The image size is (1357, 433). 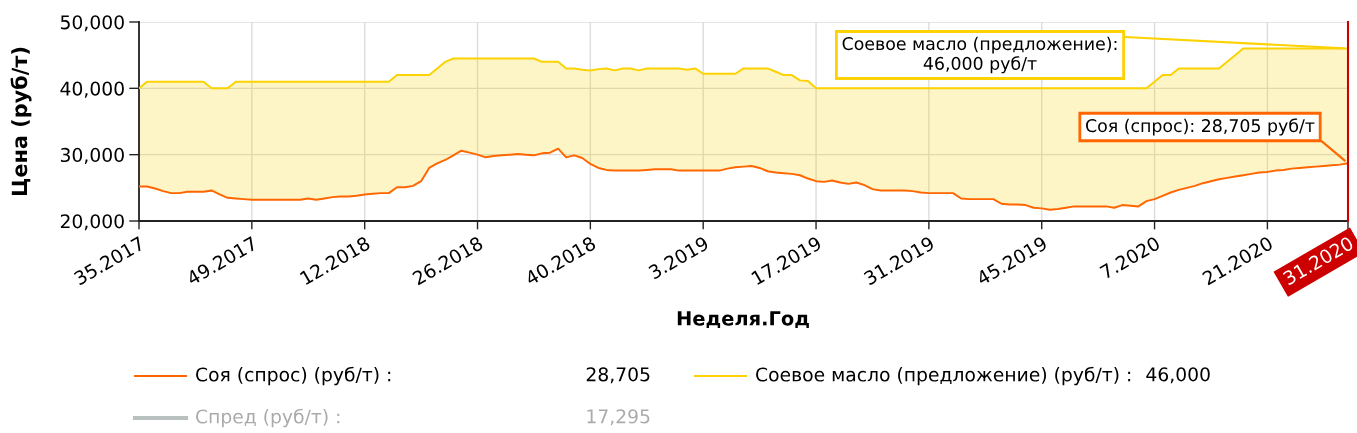 What do you see at coordinates (268, 418) in the screenshot?
I see `legend-label: Спред (руб/т) :` at bounding box center [268, 418].